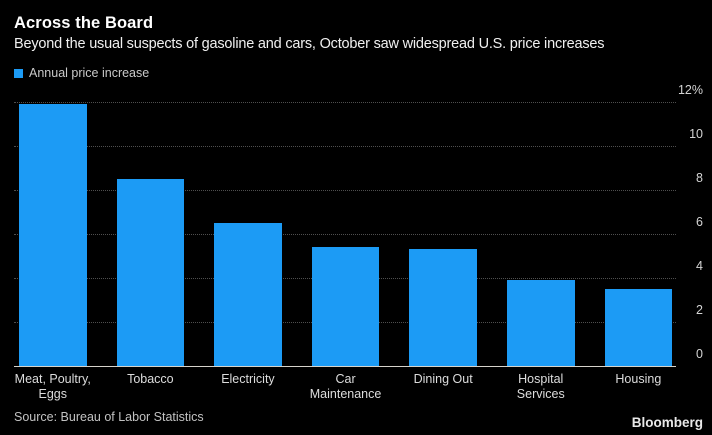  What do you see at coordinates (540, 386) in the screenshot?
I see `x-category-label: Hospital Services` at bounding box center [540, 386].